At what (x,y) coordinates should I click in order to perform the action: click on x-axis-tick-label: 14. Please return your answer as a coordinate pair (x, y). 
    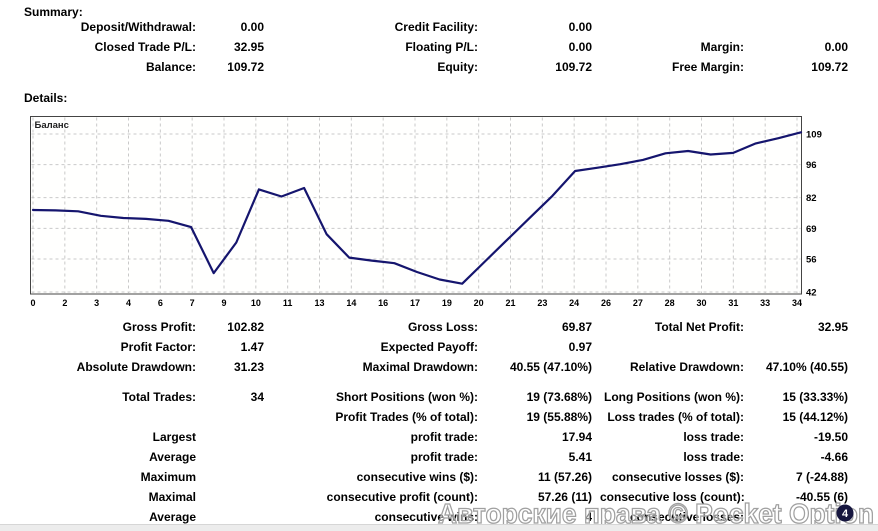
    Looking at the image, I should click on (351, 303).